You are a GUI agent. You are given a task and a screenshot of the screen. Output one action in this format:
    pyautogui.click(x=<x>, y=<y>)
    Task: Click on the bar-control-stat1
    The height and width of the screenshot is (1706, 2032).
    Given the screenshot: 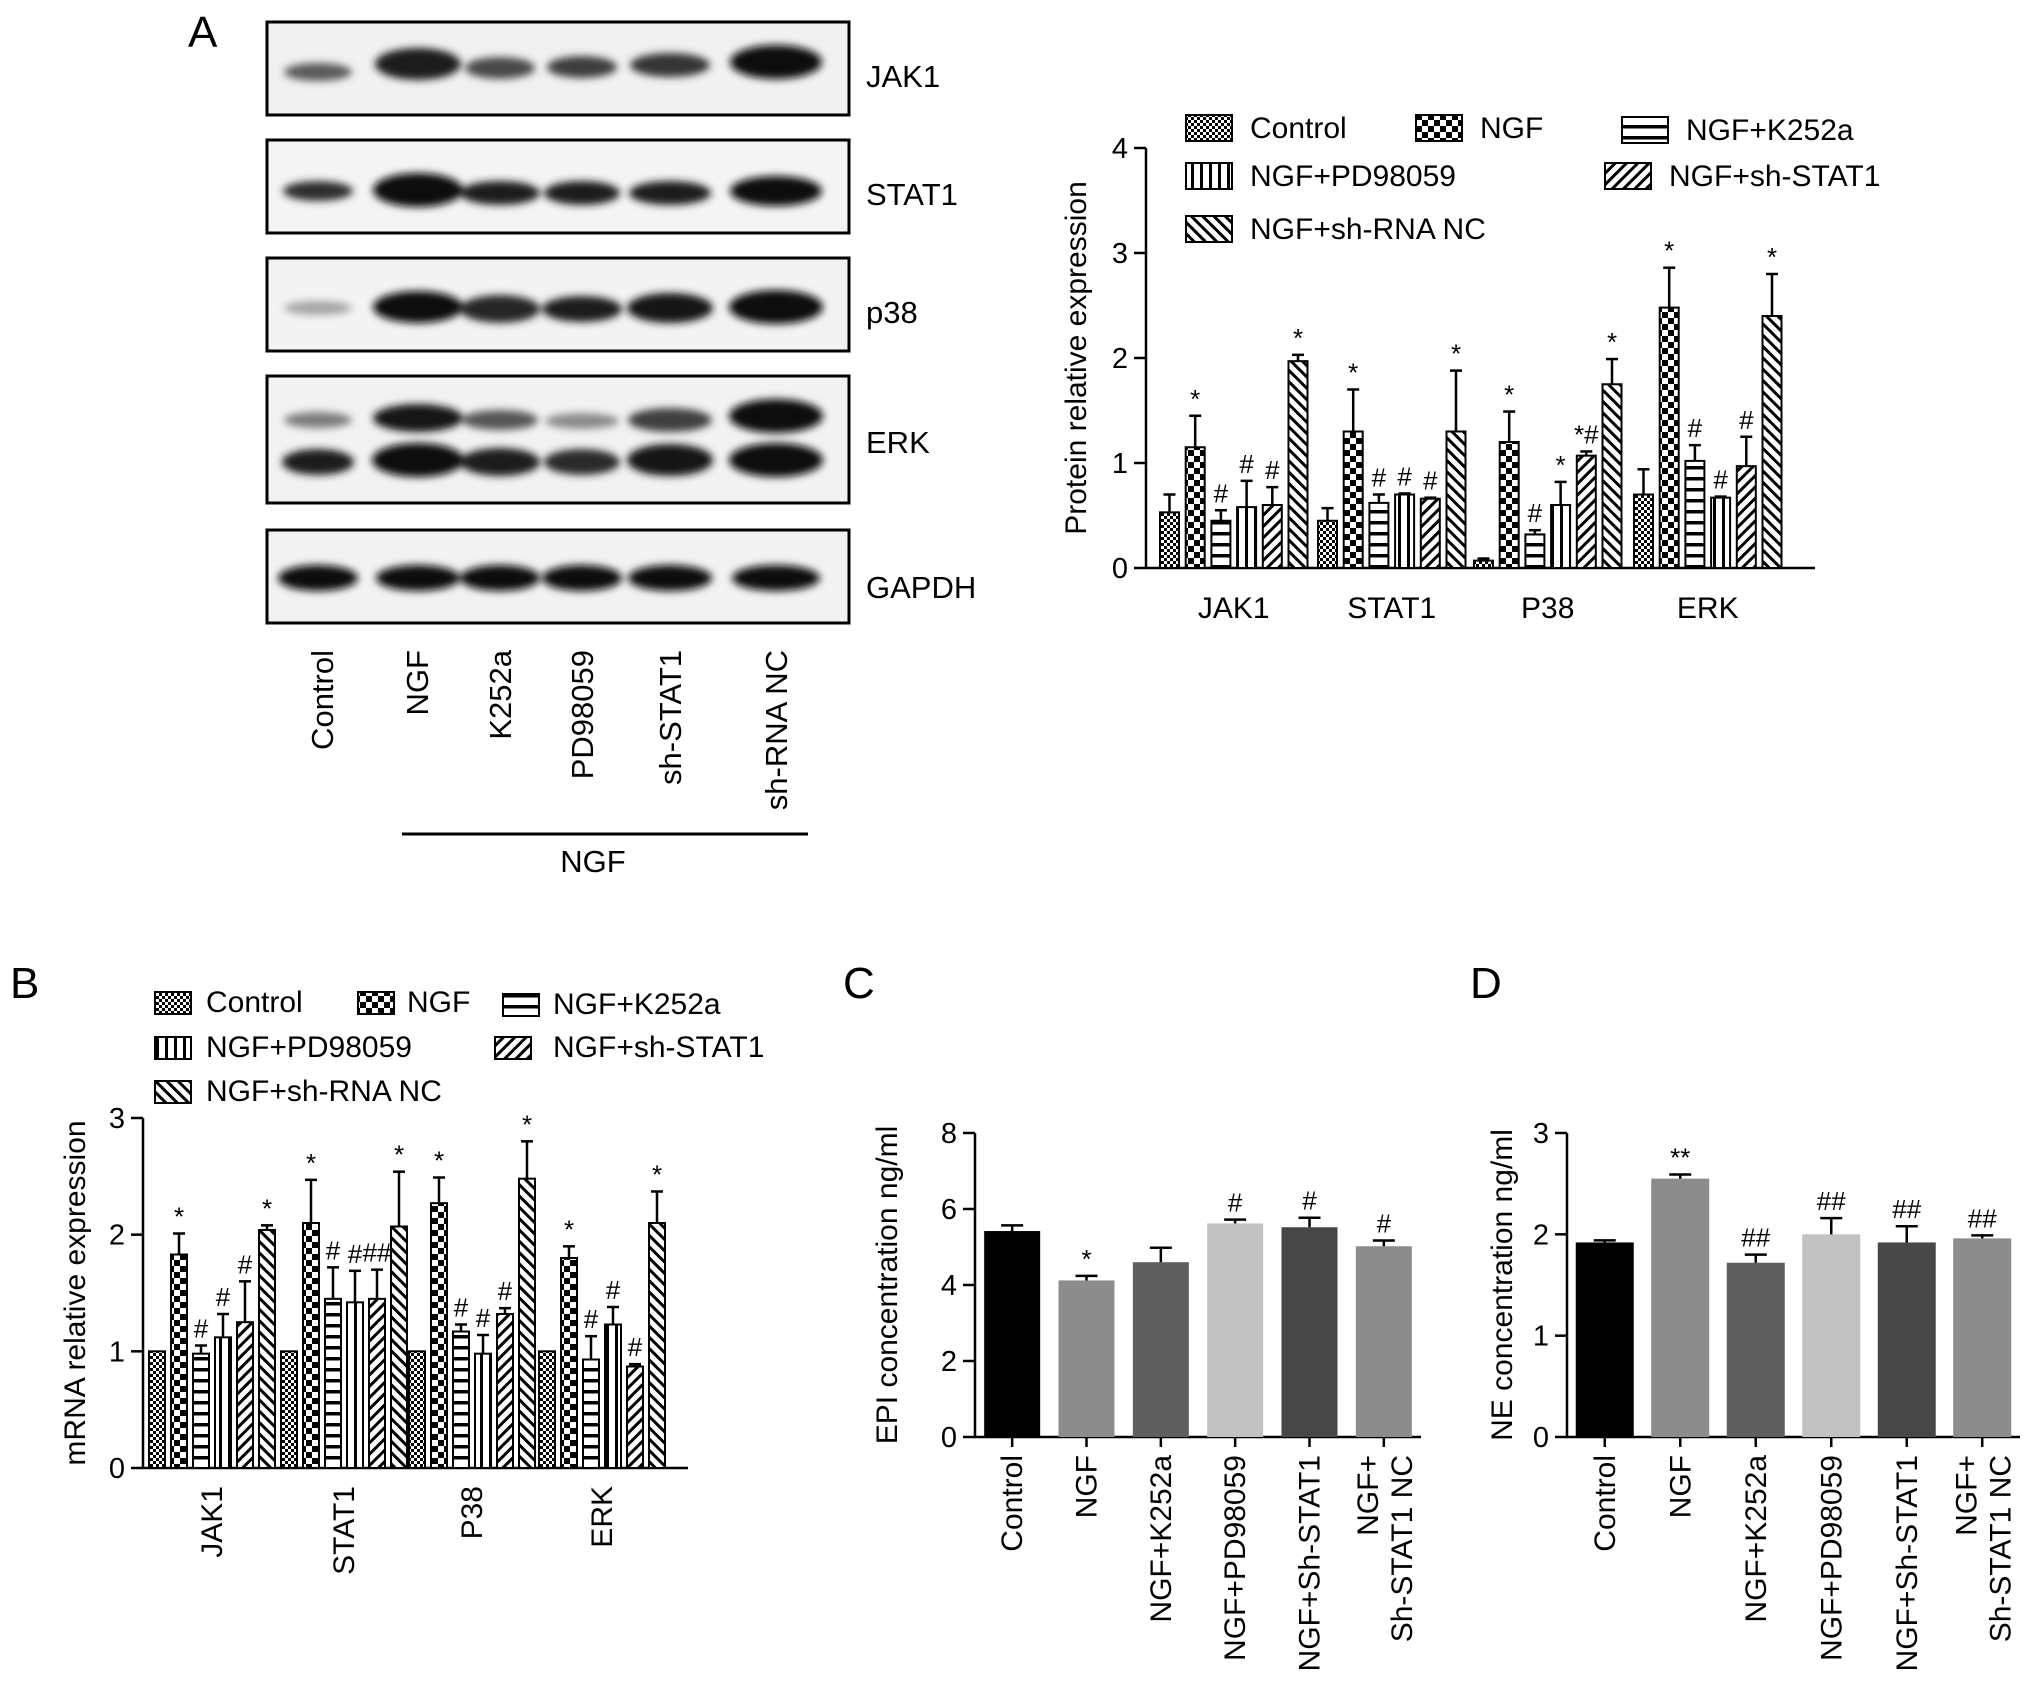 What is the action you would take?
    pyautogui.click(x=1327, y=544)
    